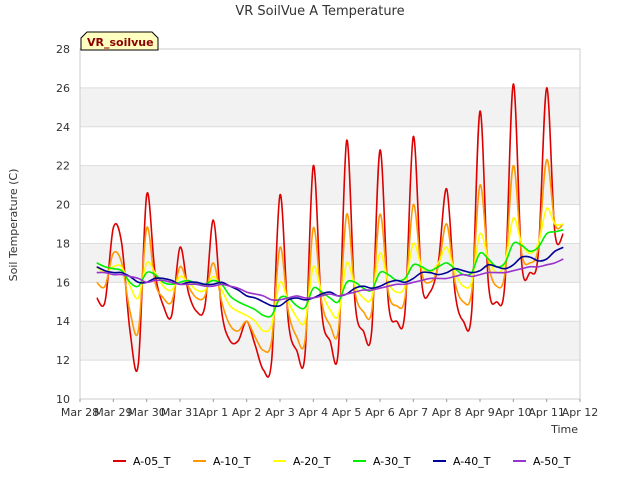 Image resolution: width=640 pixels, height=480 pixels. I want to click on legend-item: A-40_T, so click(462, 461).